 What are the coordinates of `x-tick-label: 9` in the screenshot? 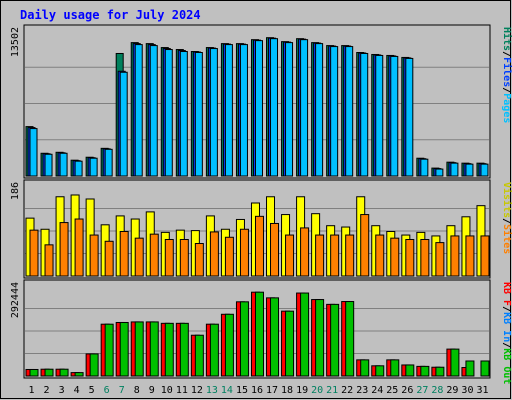 It's located at (152, 390).